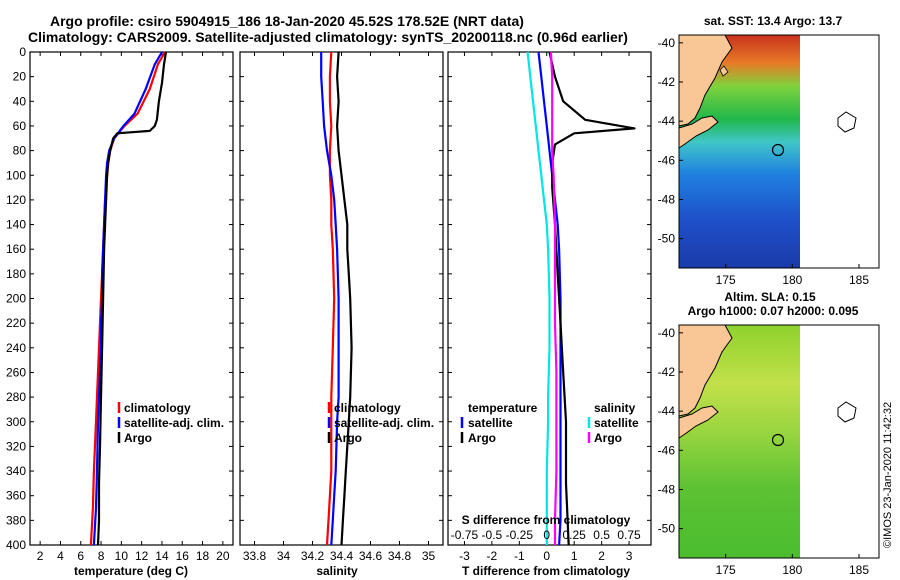  I want to click on x-tick-label: 34, so click(284, 556).